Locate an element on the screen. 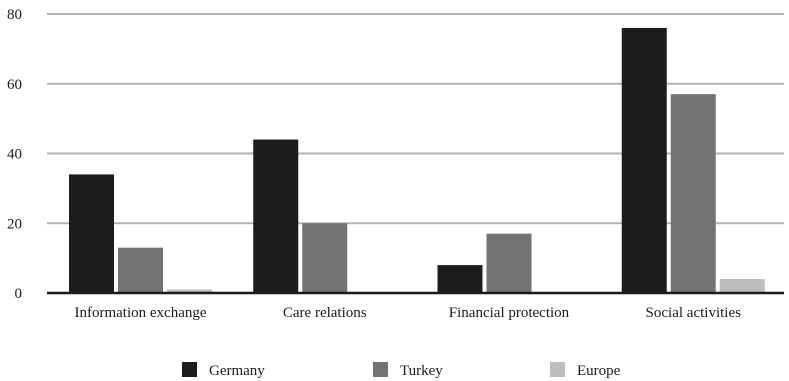 The width and height of the screenshot is (789, 381). legend-label-turkey: Turkey is located at coordinates (421, 371).